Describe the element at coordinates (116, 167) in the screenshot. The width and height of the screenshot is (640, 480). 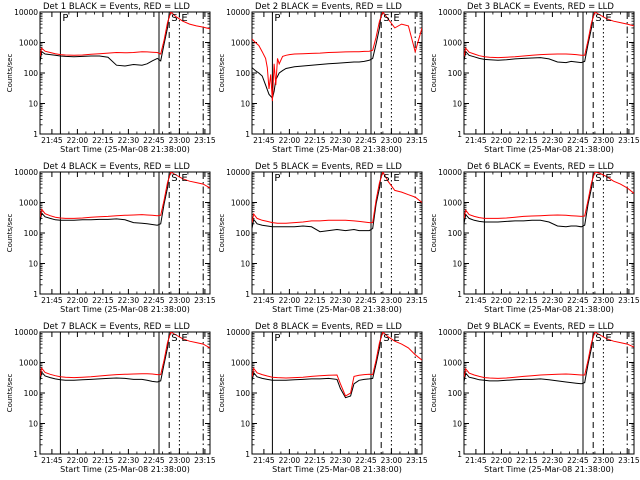
I see `panel-title: Det 4 BLACK = Events, RED = LLD` at that location.